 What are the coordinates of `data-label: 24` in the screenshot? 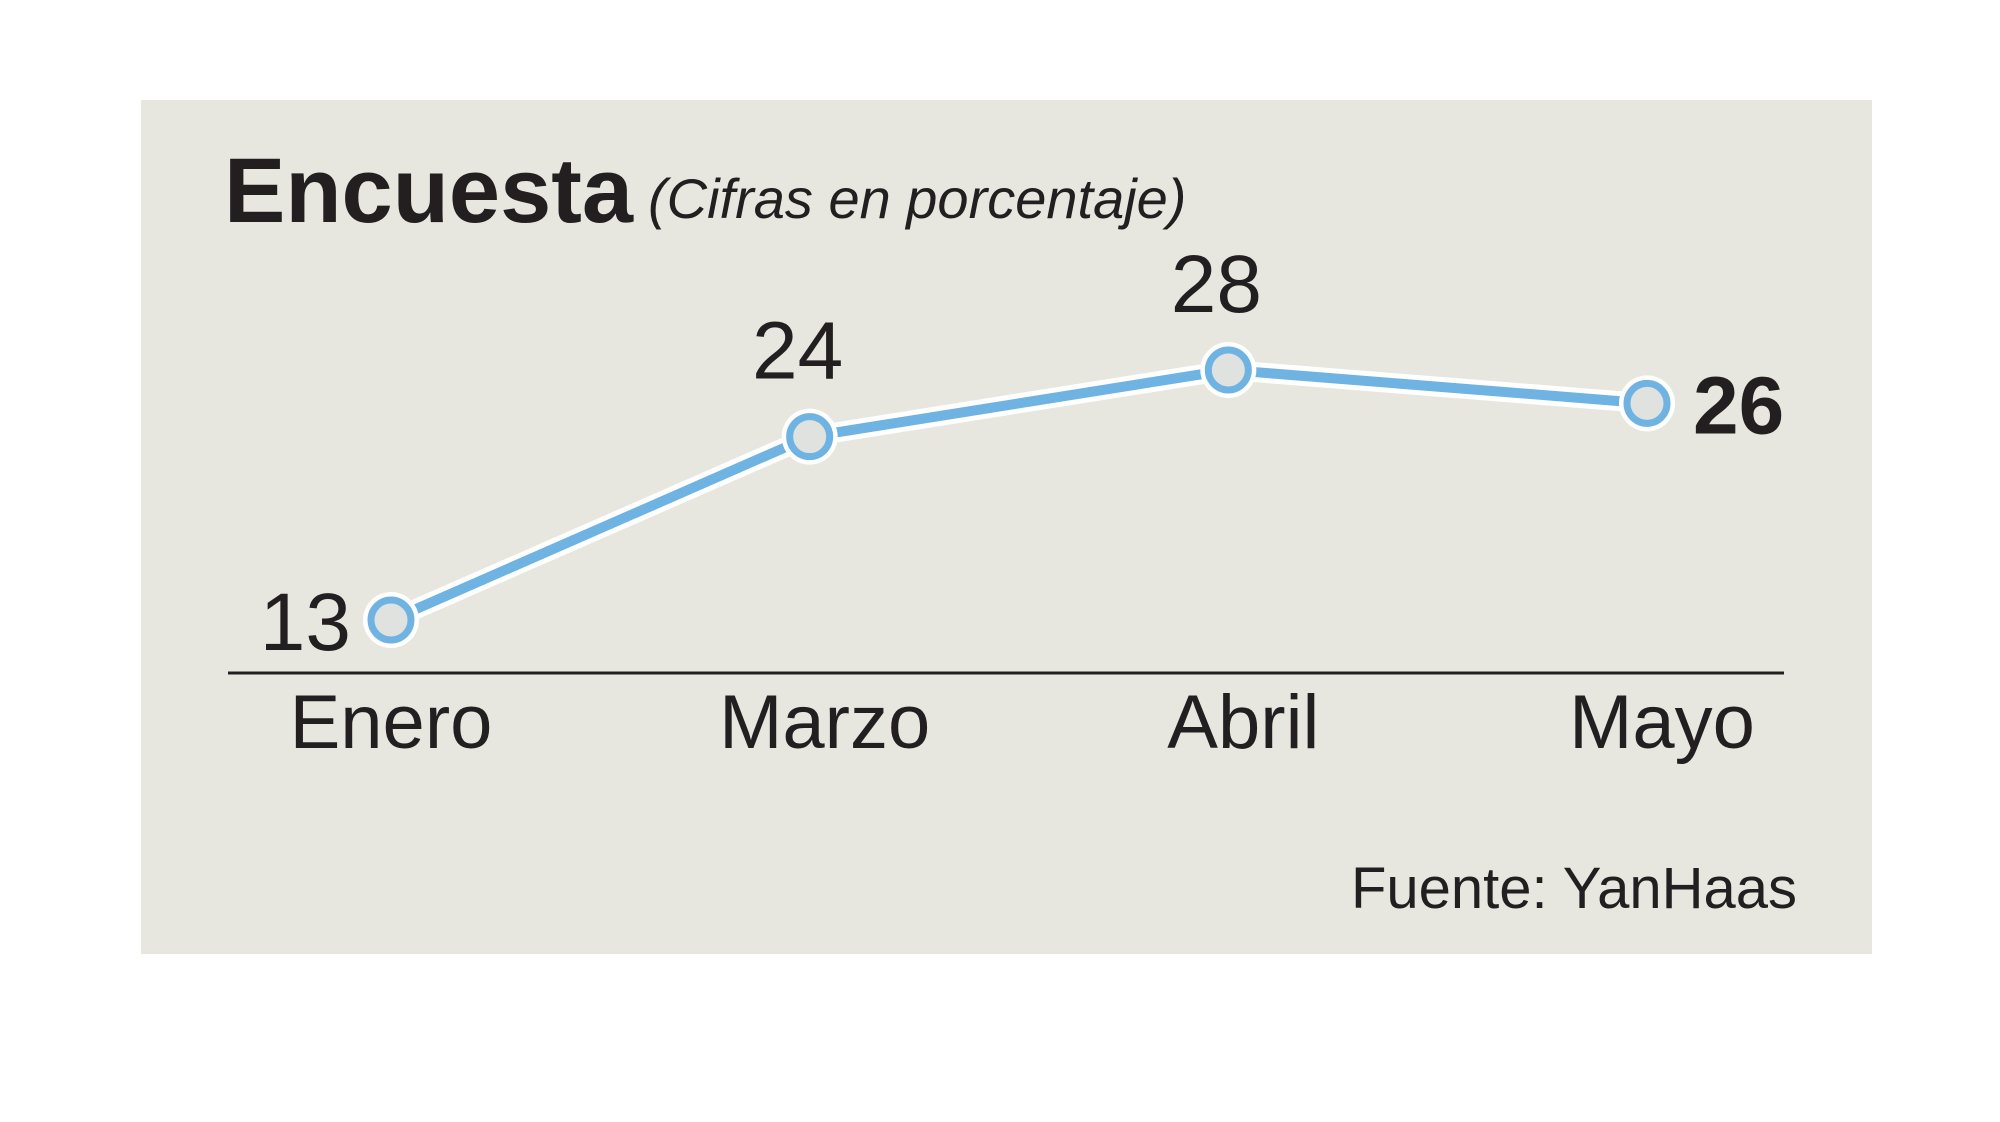 It's located at (797, 351).